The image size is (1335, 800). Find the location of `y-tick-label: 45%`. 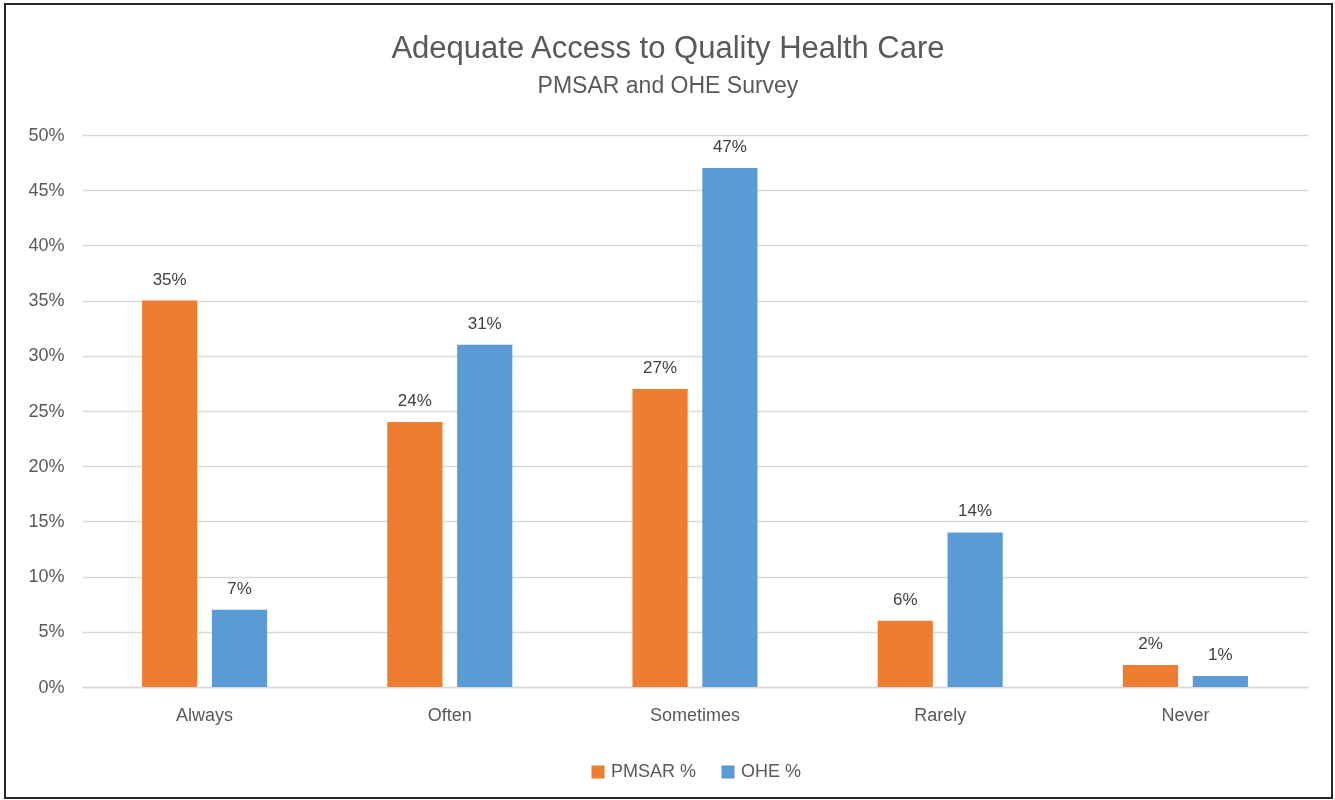

y-tick-label: 45% is located at coordinates (46, 189).